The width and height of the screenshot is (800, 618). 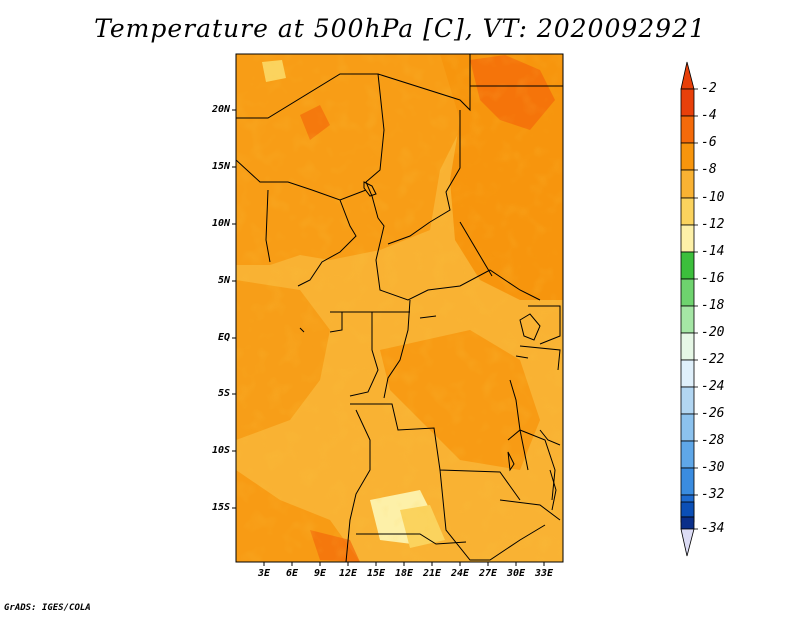 What do you see at coordinates (223, 337) in the screenshot?
I see `lat-label-eq: EQ` at bounding box center [223, 337].